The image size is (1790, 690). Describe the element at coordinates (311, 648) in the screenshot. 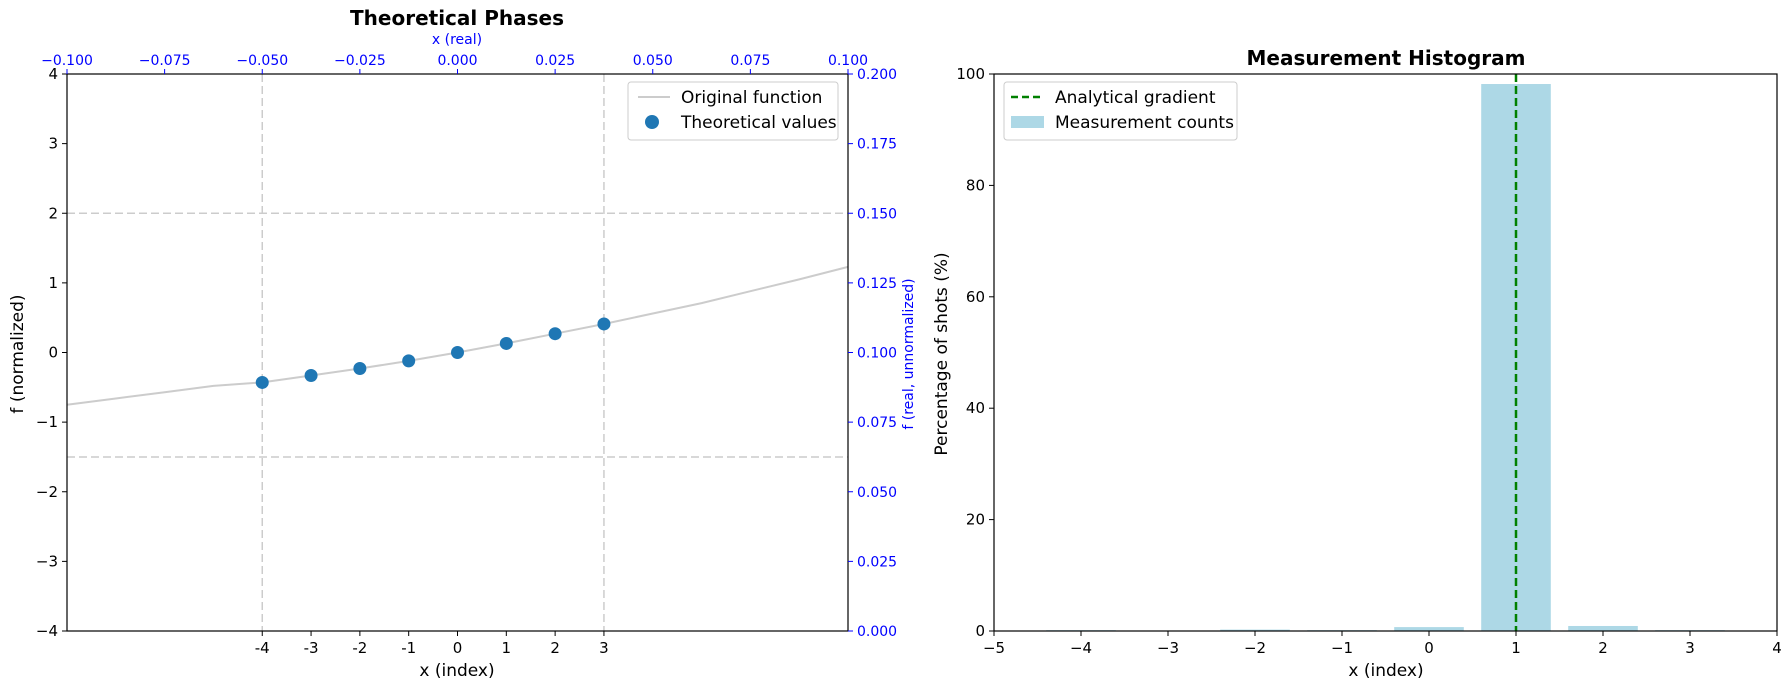

I see `x-tick-label: -3` at that location.